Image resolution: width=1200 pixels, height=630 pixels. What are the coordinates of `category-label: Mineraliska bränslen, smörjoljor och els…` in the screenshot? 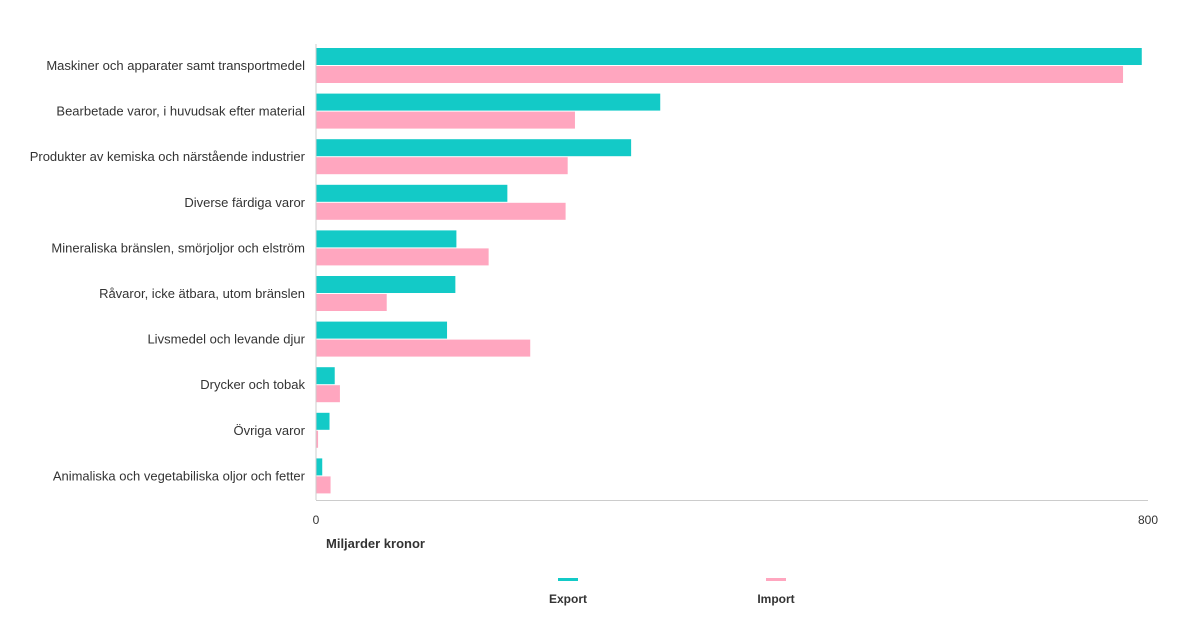 It's located at (178, 247).